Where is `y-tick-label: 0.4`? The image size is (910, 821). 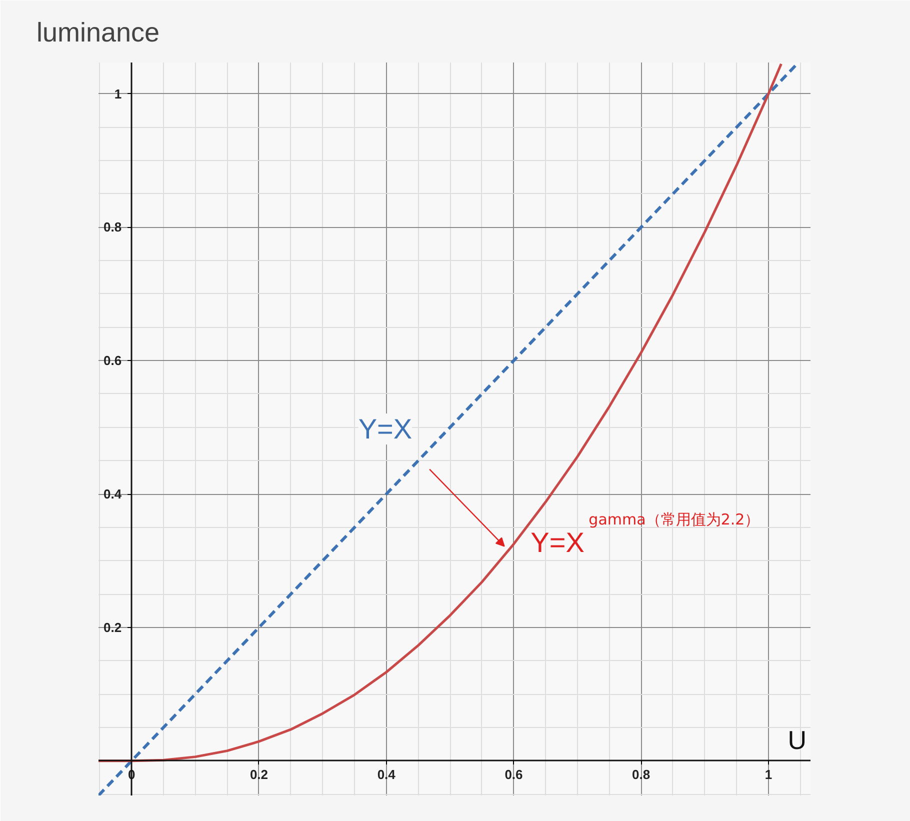
y-tick-label: 0.4 is located at coordinates (113, 494).